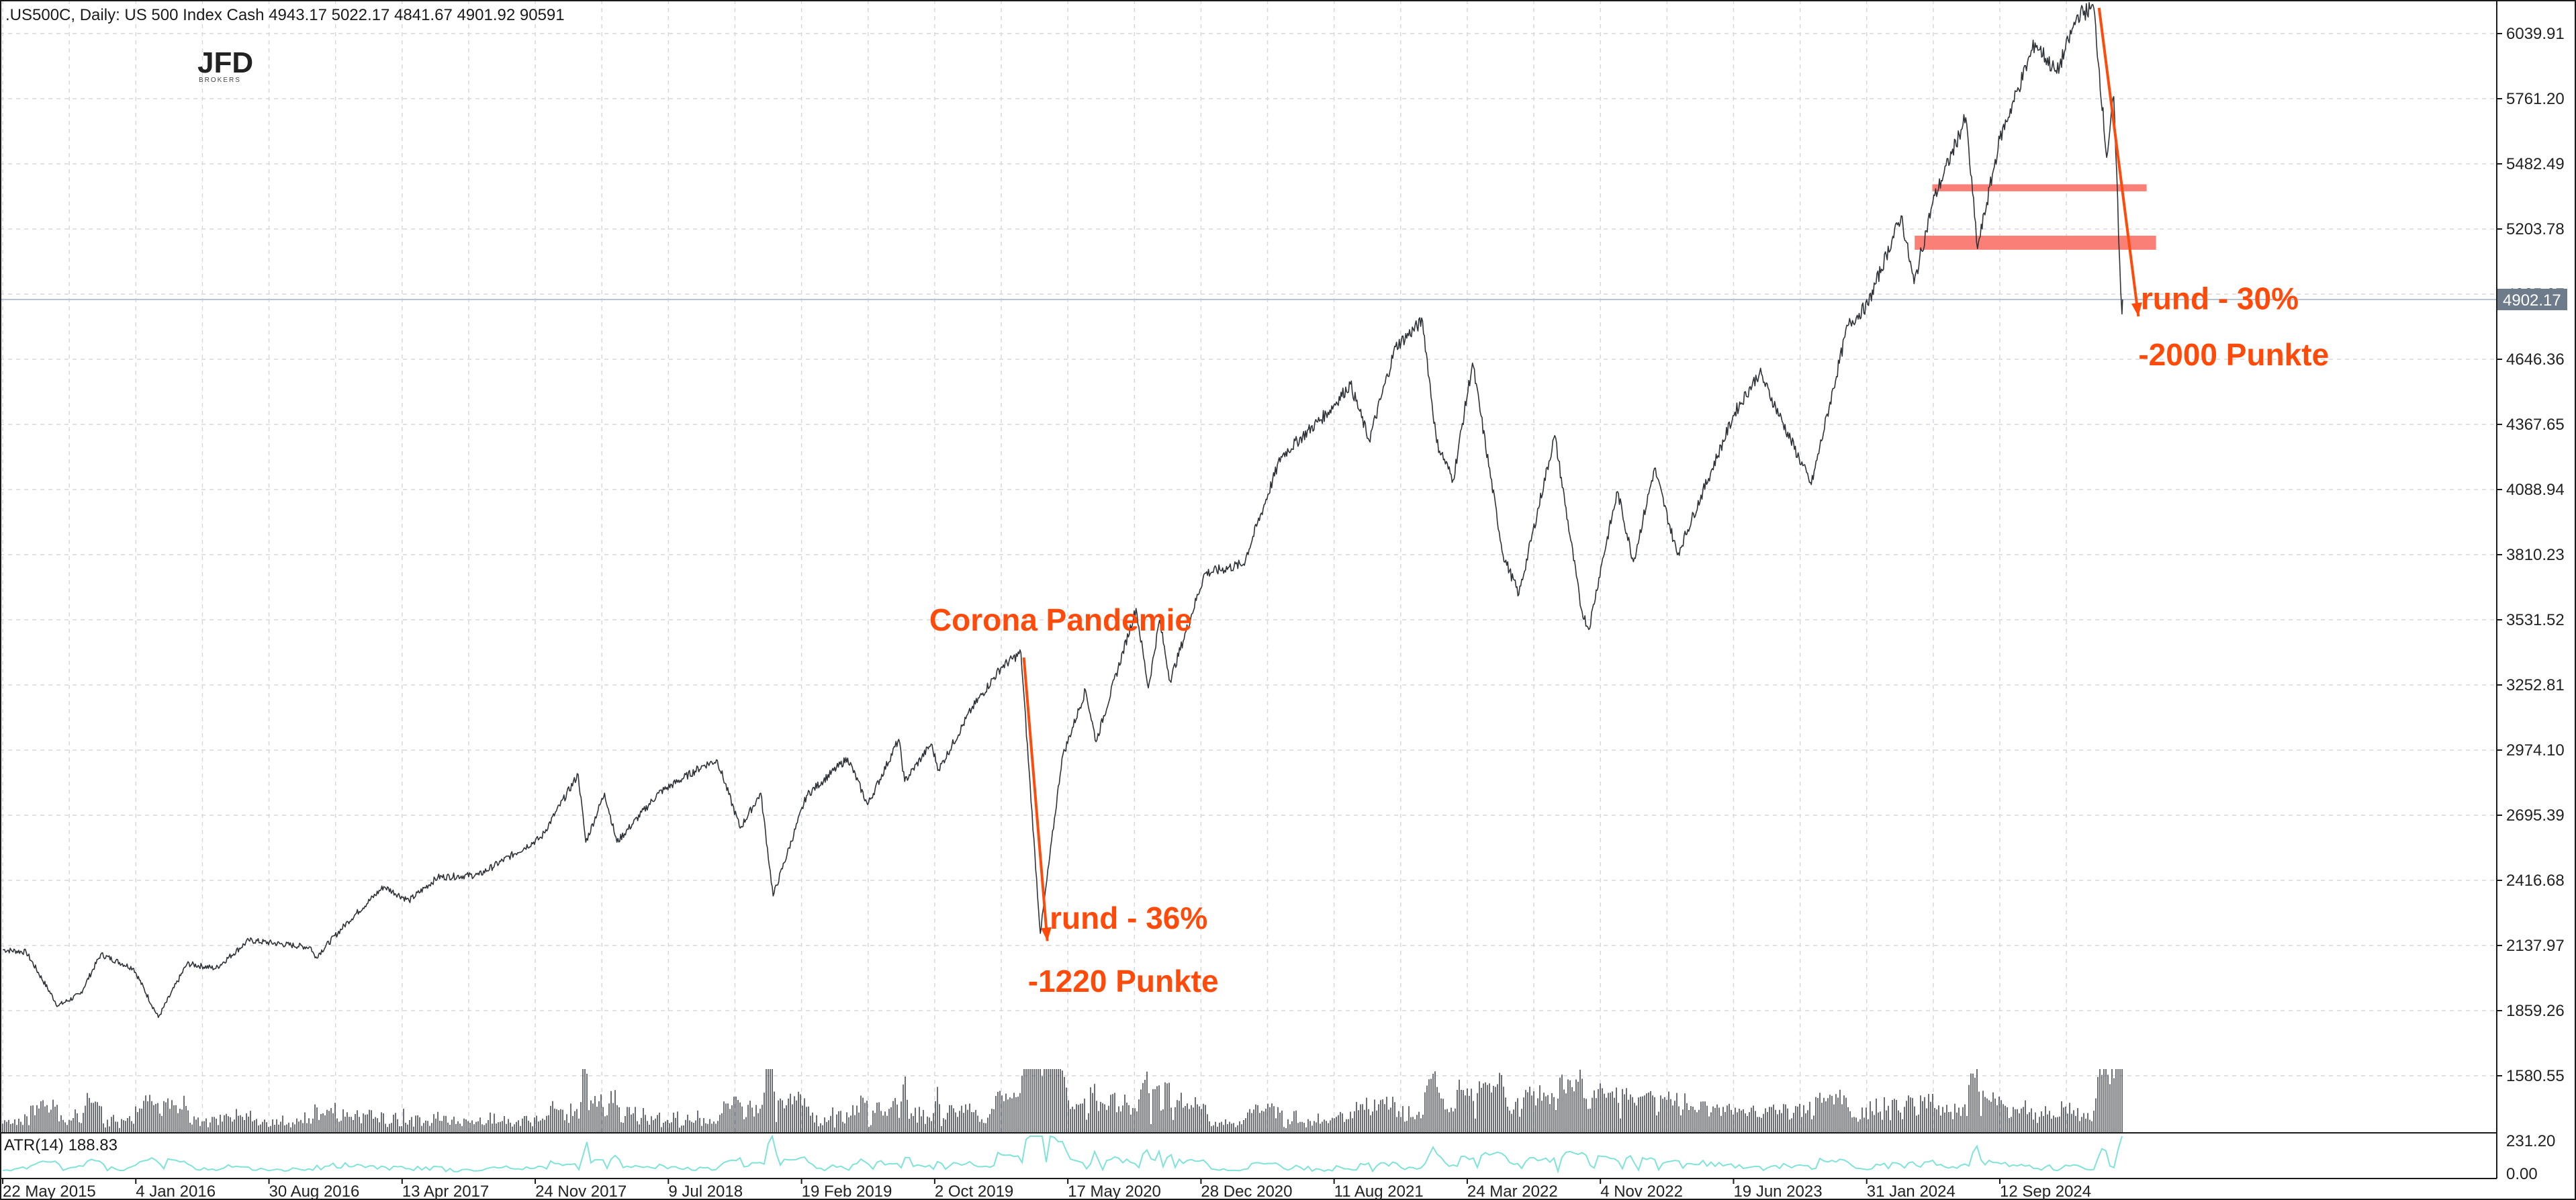 The height and width of the screenshot is (1200, 2576). What do you see at coordinates (2535, 1076) in the screenshot?
I see `y-tick-label: 1580.55` at bounding box center [2535, 1076].